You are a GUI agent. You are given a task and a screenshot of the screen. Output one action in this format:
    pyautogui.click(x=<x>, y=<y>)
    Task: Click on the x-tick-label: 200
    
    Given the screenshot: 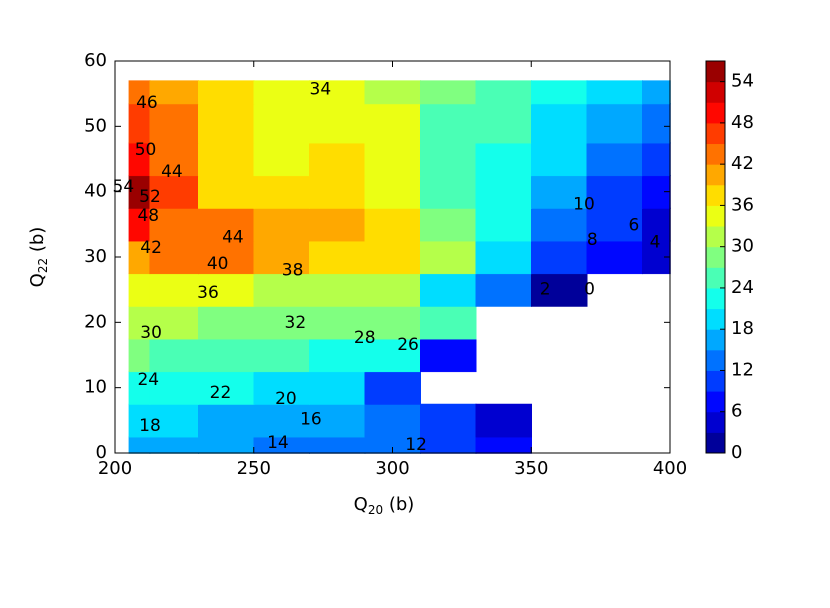 What is the action you would take?
    pyautogui.click(x=115, y=468)
    